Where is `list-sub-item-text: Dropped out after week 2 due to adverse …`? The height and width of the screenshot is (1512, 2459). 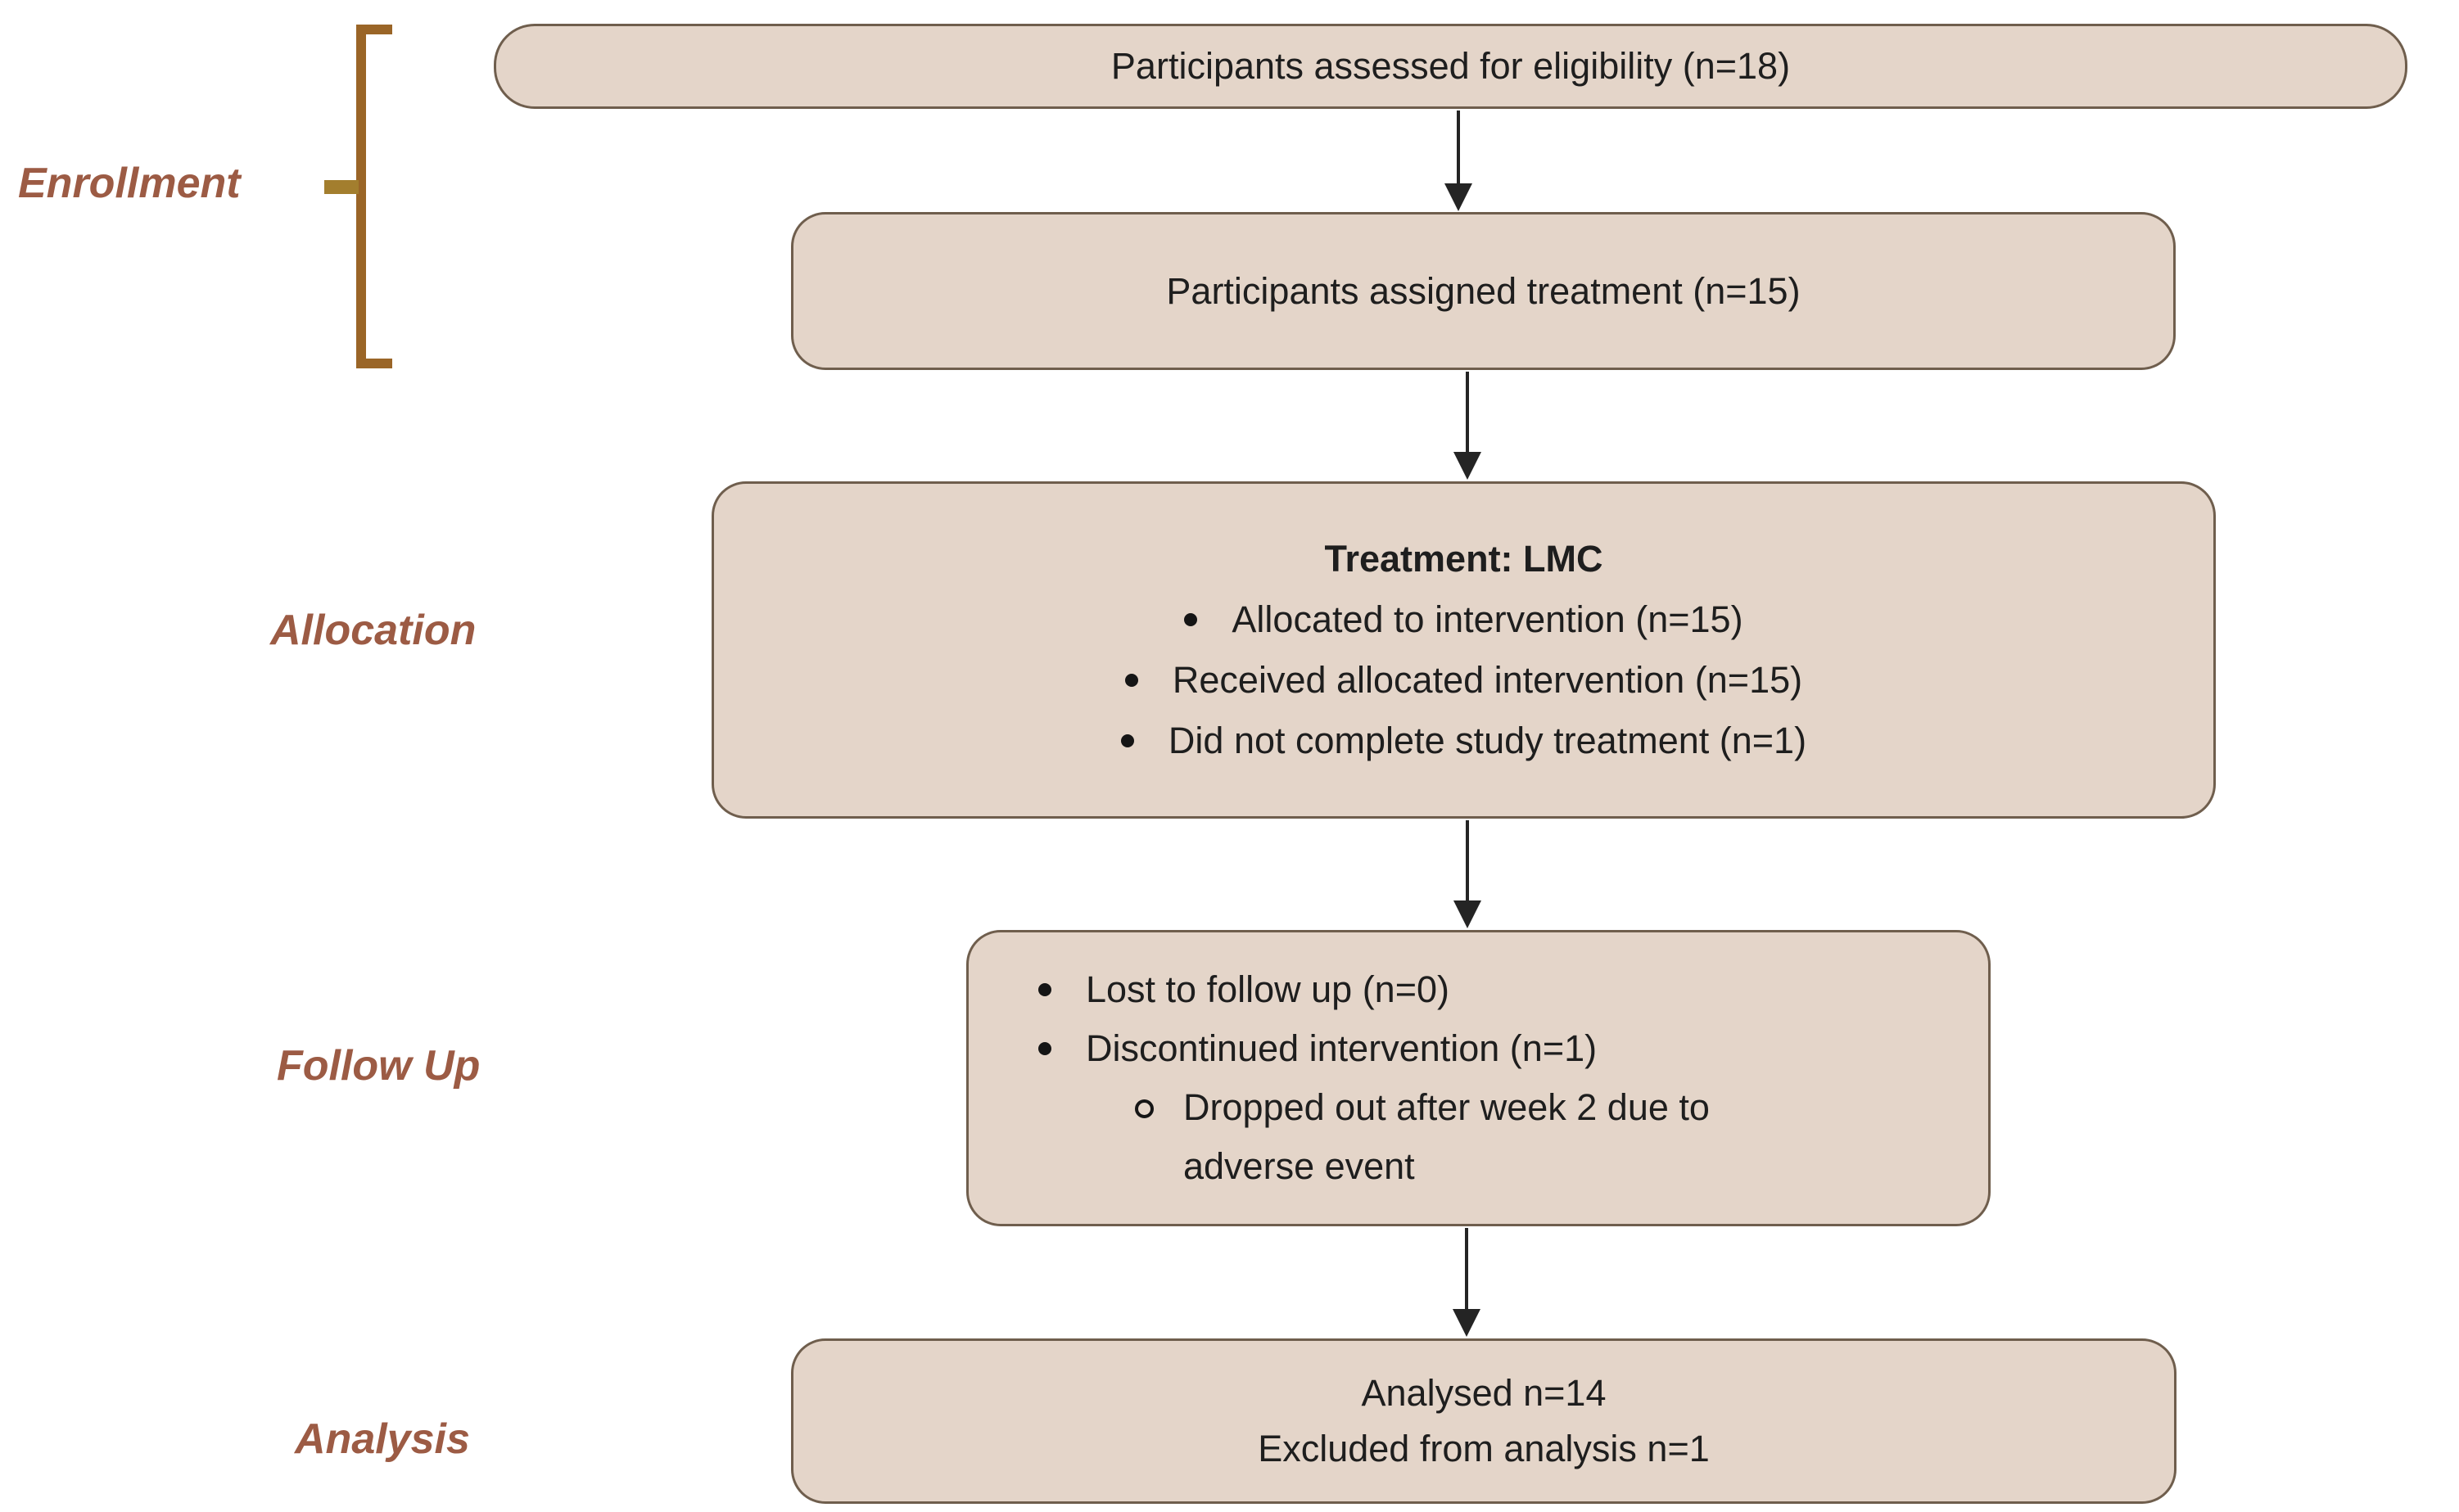
list-sub-item-text: Dropped out after week 2 due to adverse … is located at coordinates (1446, 1136).